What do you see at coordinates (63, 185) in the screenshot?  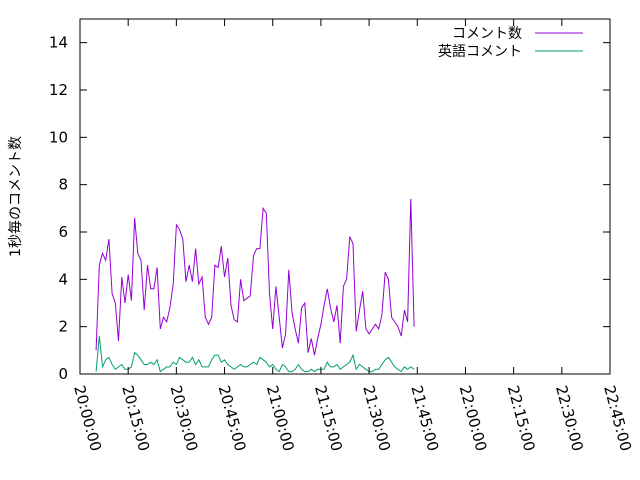 I see `y-tick-label: 8` at bounding box center [63, 185].